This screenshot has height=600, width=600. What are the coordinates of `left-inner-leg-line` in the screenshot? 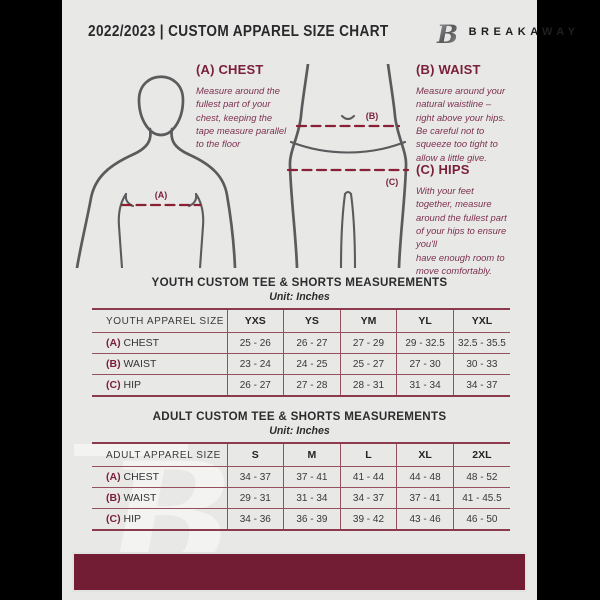 It's located at (343, 230).